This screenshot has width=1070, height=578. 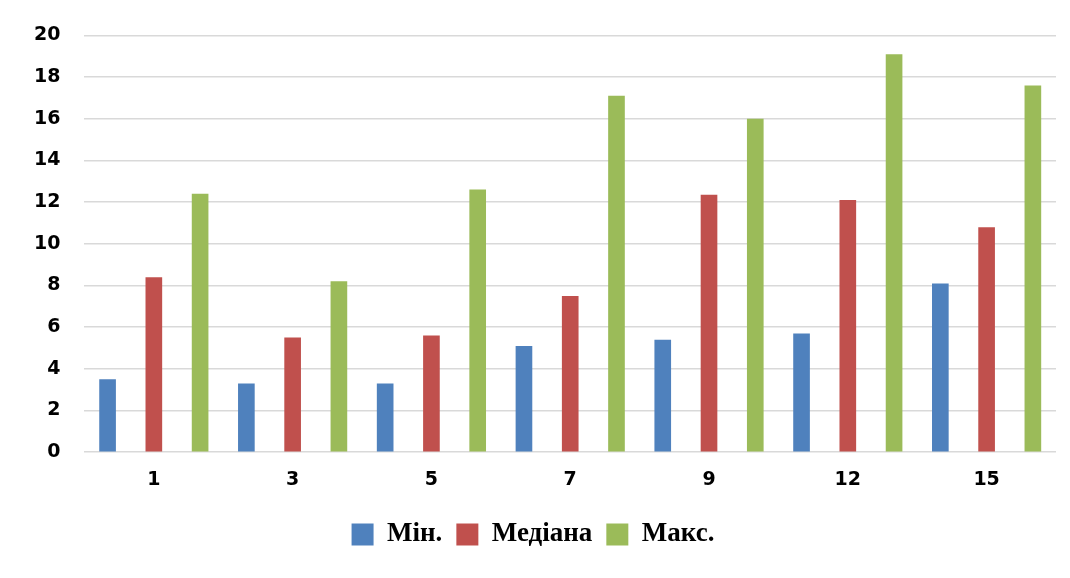 I want to click on x-tick-label: 3, so click(x=293, y=477).